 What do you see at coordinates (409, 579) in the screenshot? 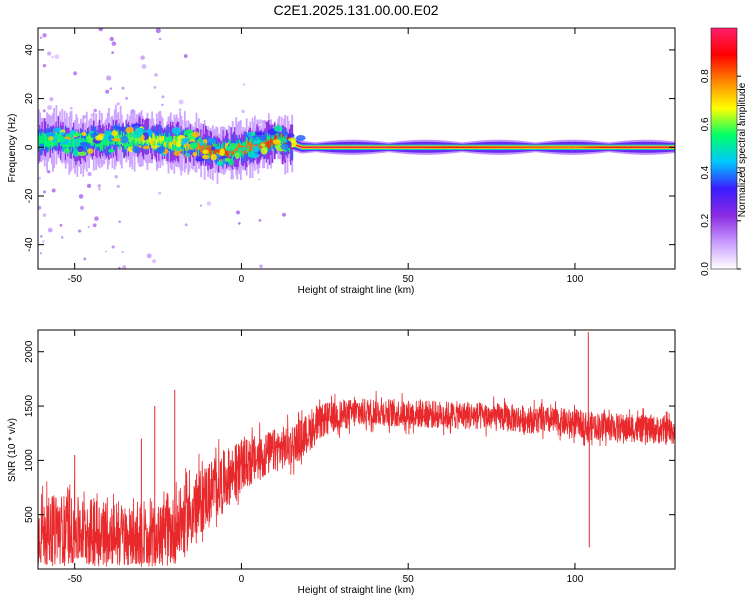
I see `snr-x-tick-label: 50` at bounding box center [409, 579].